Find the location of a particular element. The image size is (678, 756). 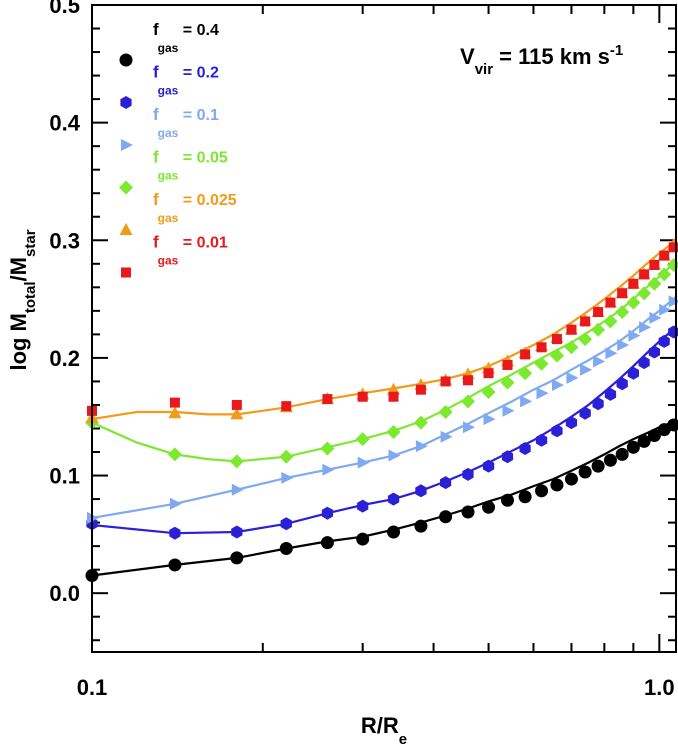

legend-label-1: fgas = 0.2 is located at coordinates (186, 80).